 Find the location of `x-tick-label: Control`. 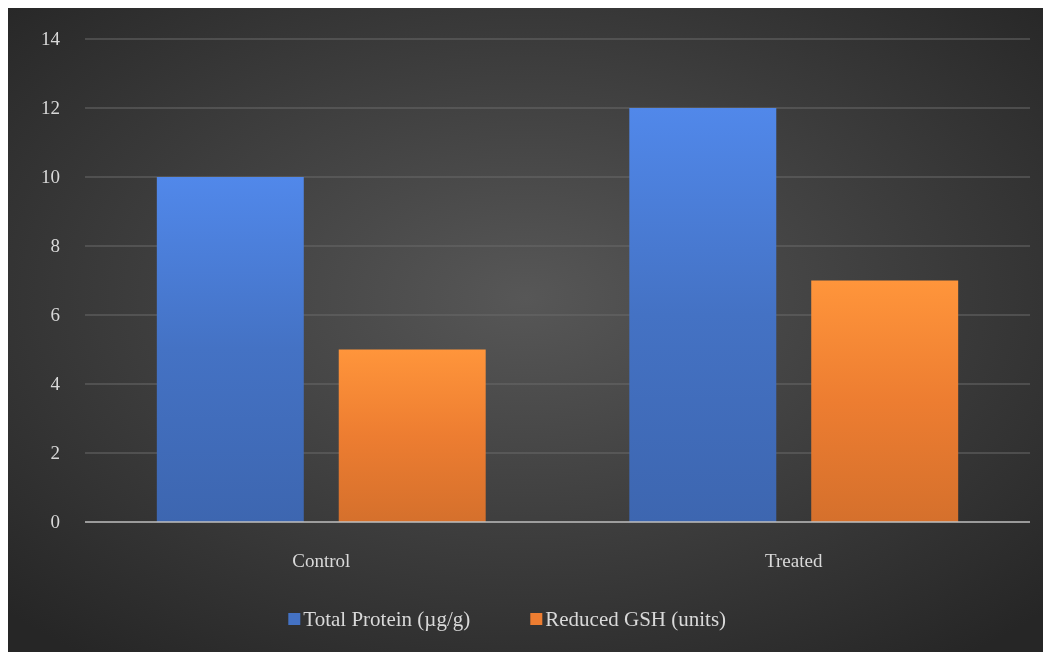

x-tick-label: Control is located at coordinates (321, 560).